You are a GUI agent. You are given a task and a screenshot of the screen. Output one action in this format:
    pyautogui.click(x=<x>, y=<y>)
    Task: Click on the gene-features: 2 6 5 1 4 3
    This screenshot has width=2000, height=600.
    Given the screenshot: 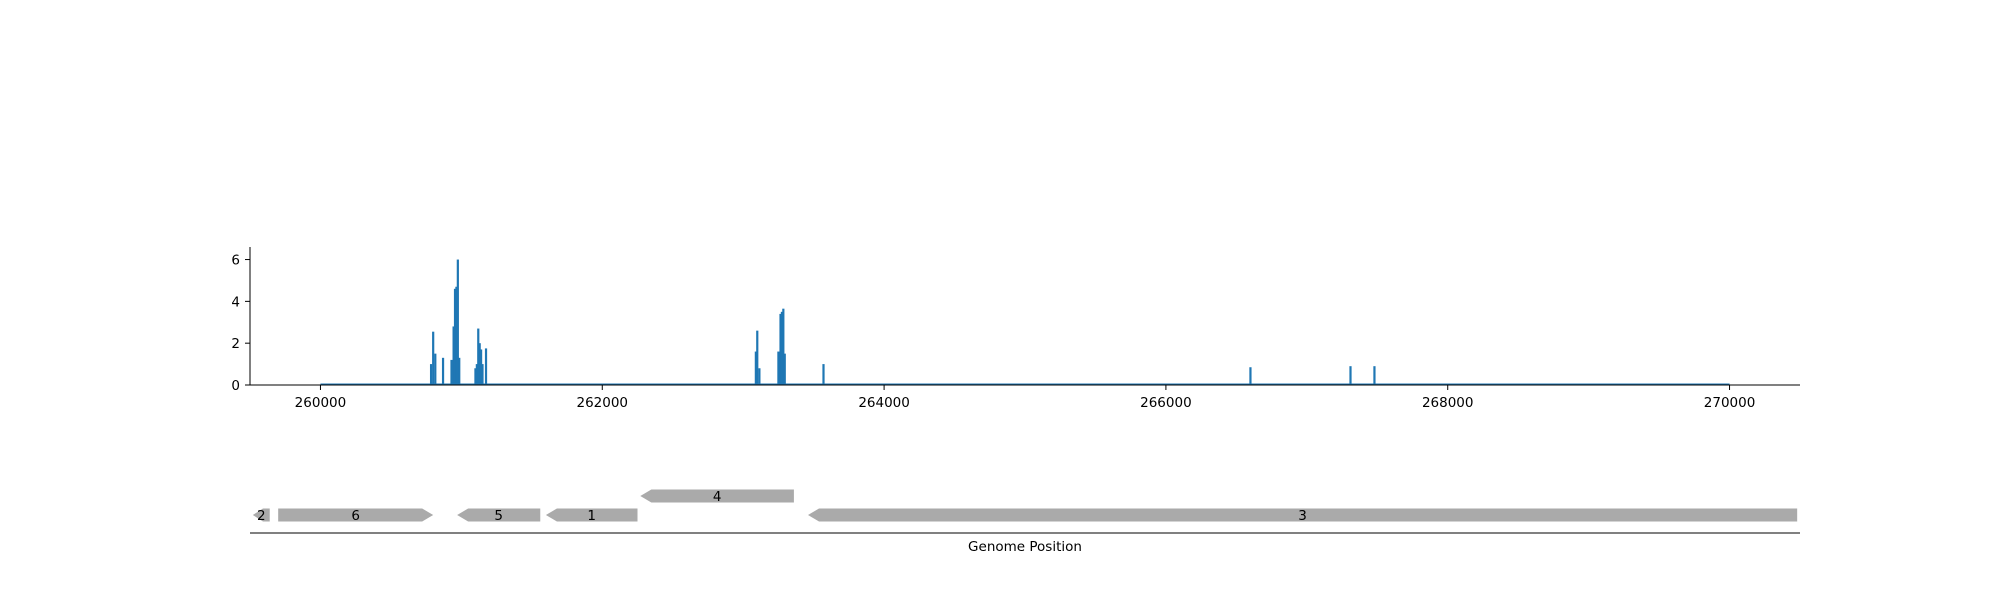 What is the action you would take?
    pyautogui.click(x=1025, y=506)
    